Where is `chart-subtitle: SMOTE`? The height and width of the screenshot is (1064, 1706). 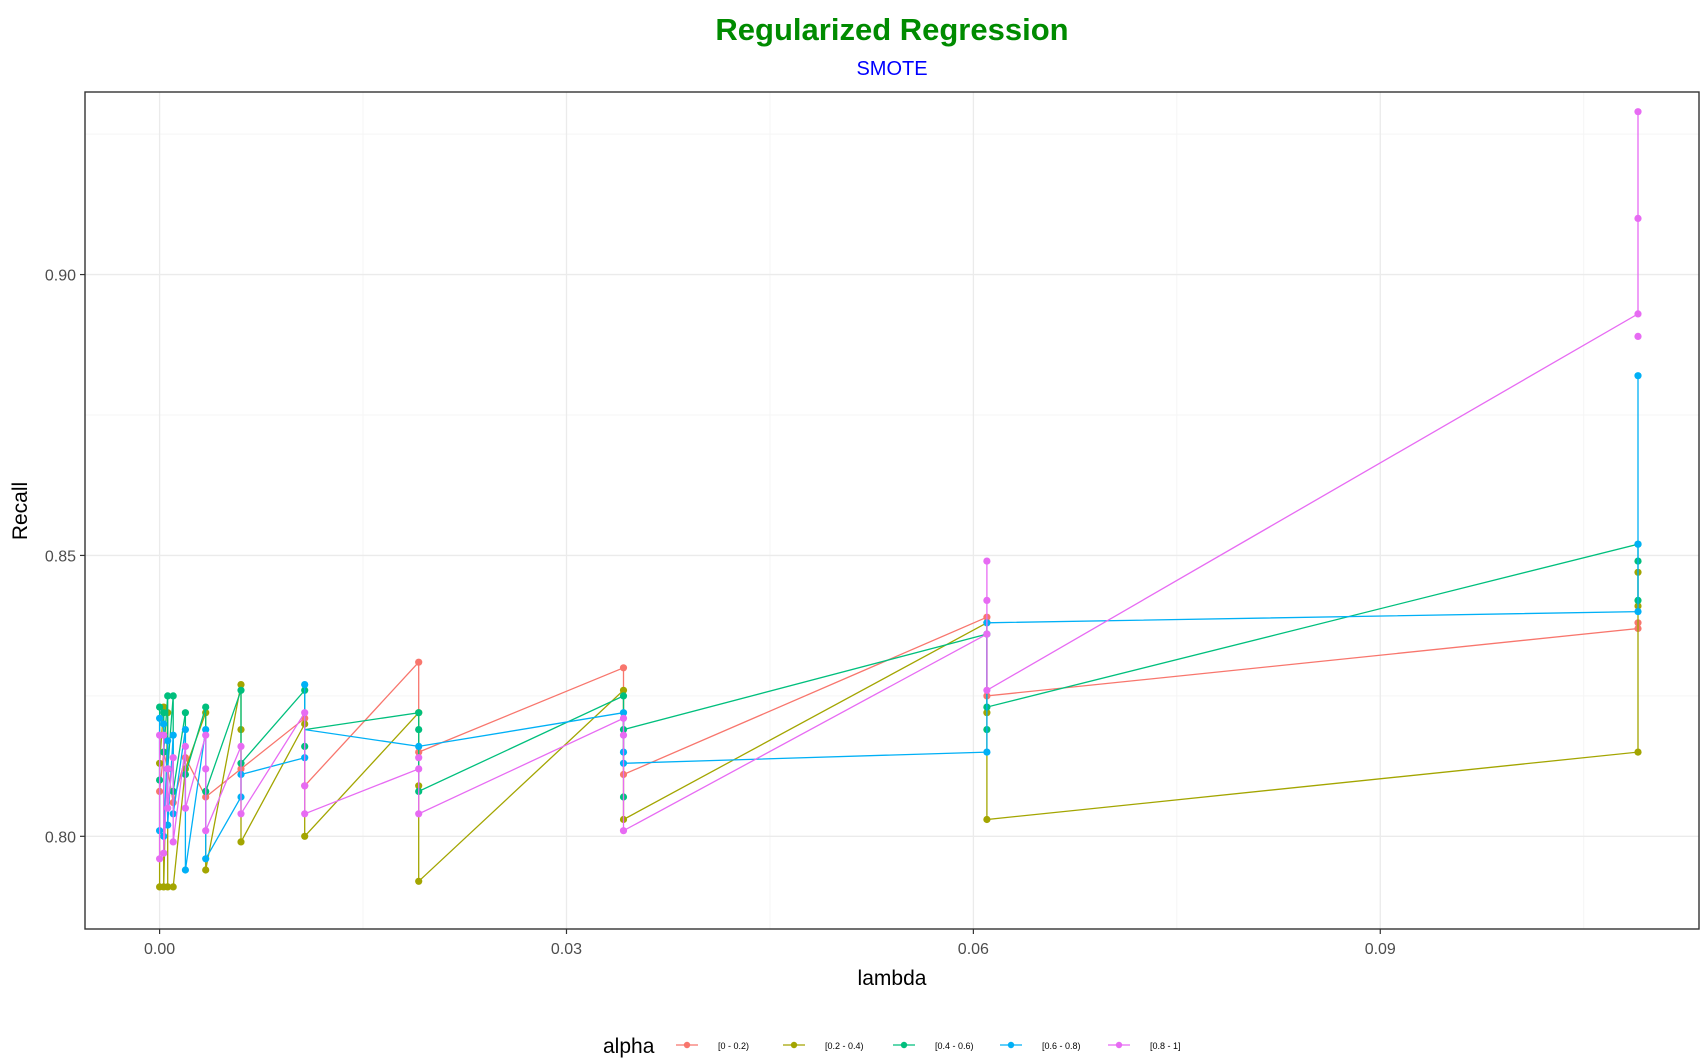 chart-subtitle: SMOTE is located at coordinates (891, 69).